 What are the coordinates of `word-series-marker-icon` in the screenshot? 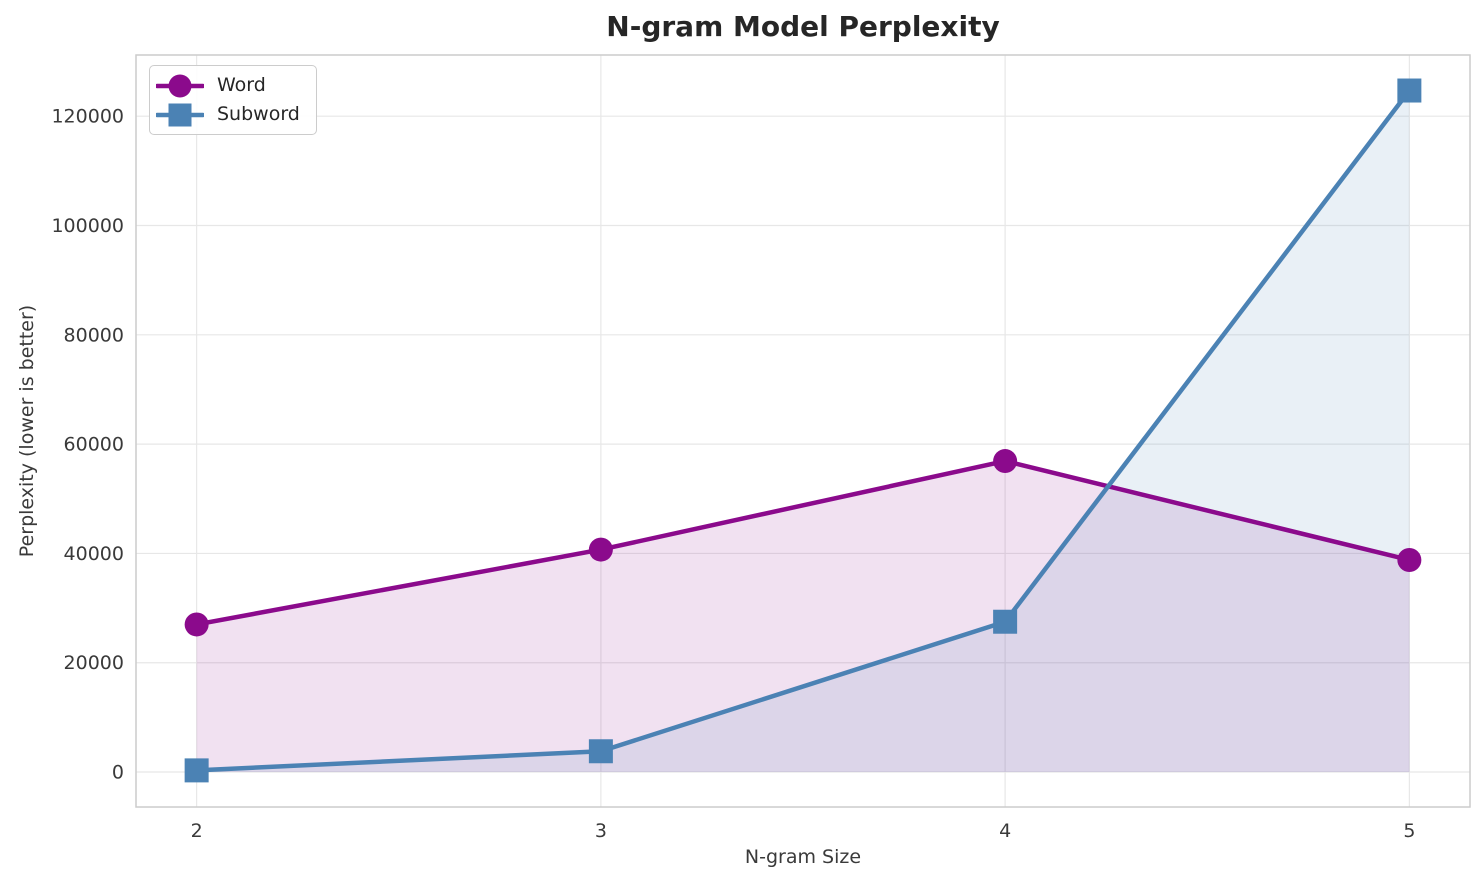 It's located at (180, 85).